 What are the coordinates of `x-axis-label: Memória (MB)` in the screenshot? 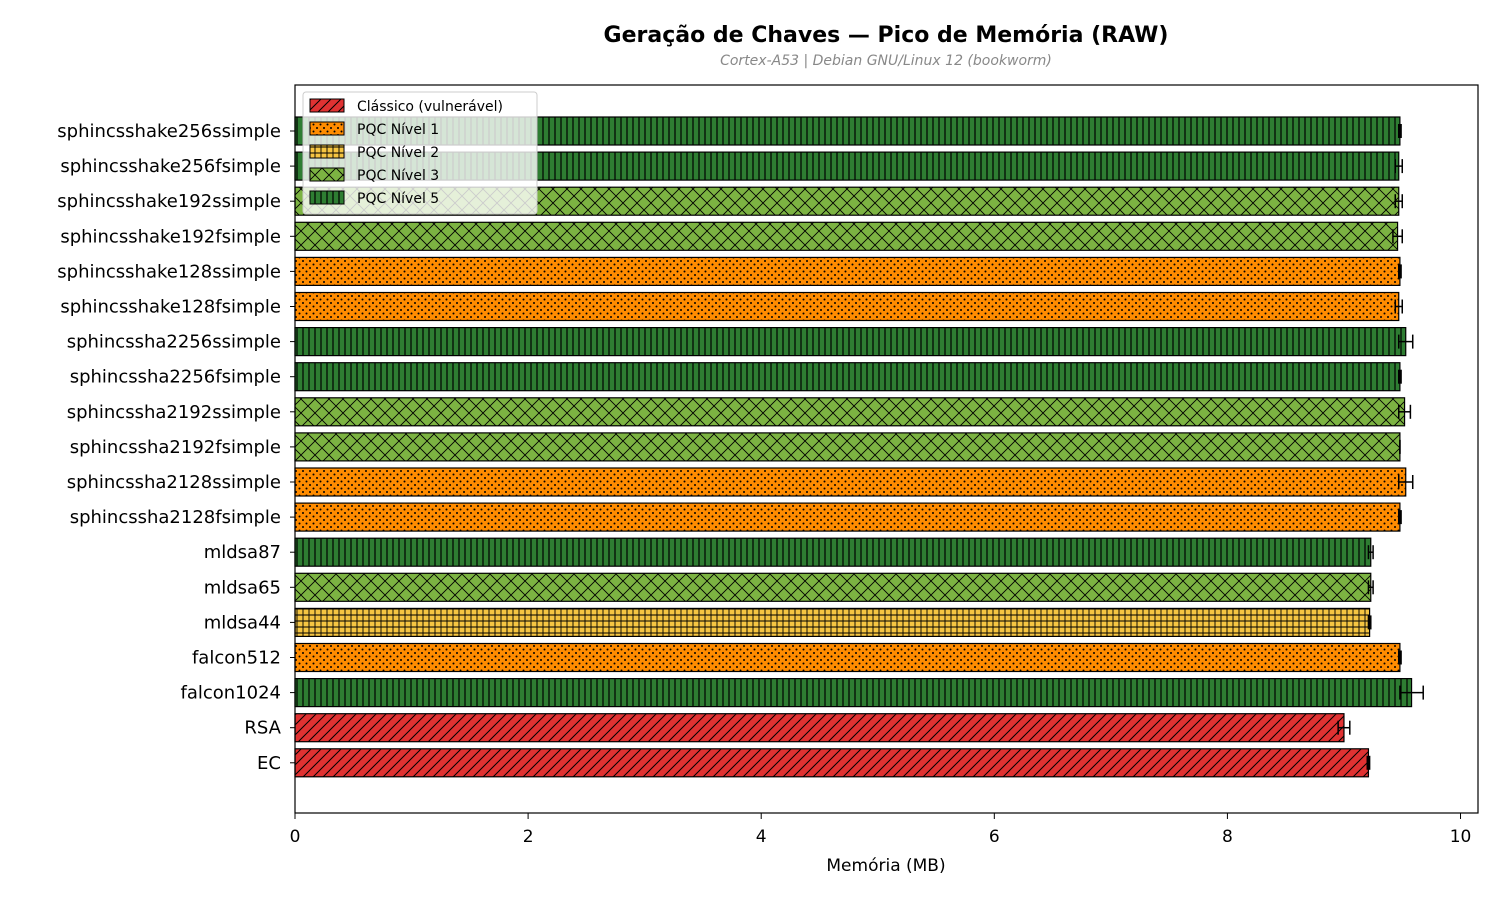 It's located at (885, 866).